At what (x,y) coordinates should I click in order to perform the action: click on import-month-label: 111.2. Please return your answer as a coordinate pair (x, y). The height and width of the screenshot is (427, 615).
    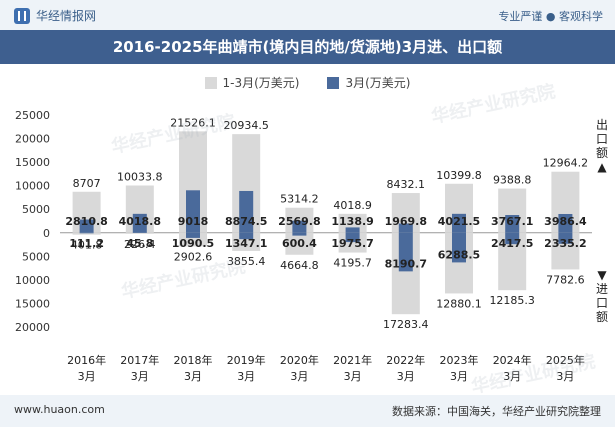
    Looking at the image, I should click on (86, 243).